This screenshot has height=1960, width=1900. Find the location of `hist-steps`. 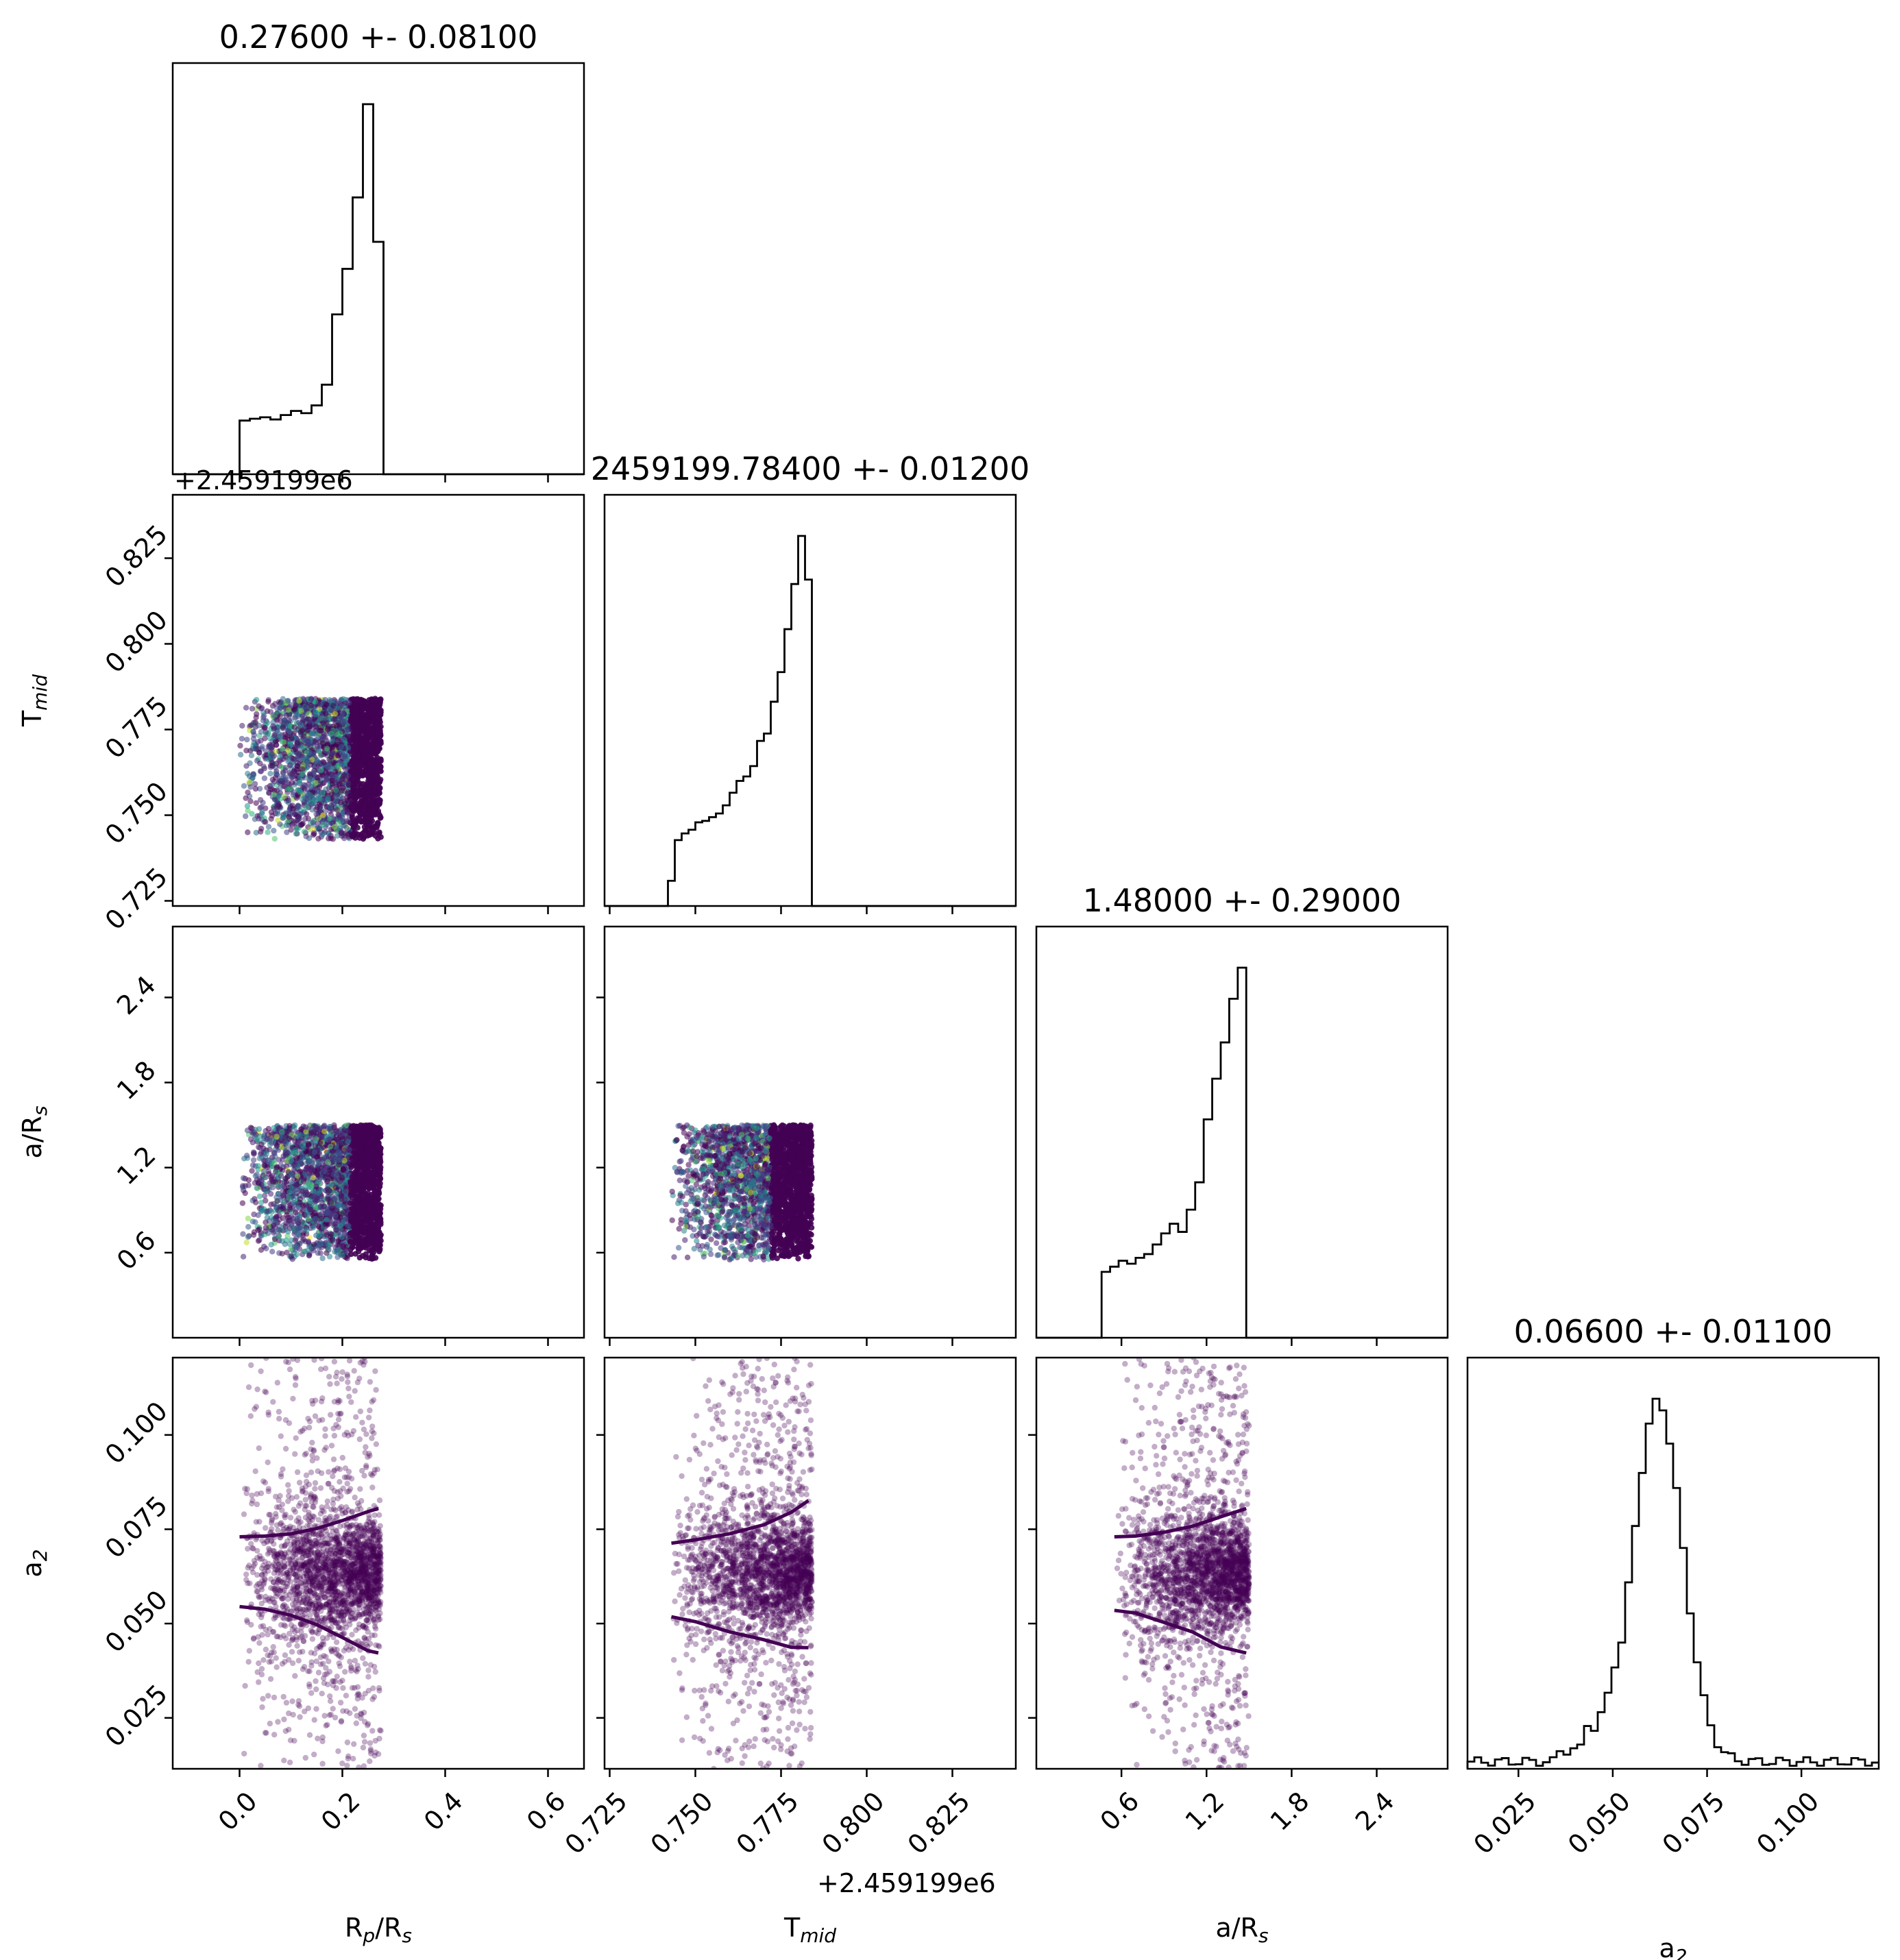

hist-steps is located at coordinates (378, 289).